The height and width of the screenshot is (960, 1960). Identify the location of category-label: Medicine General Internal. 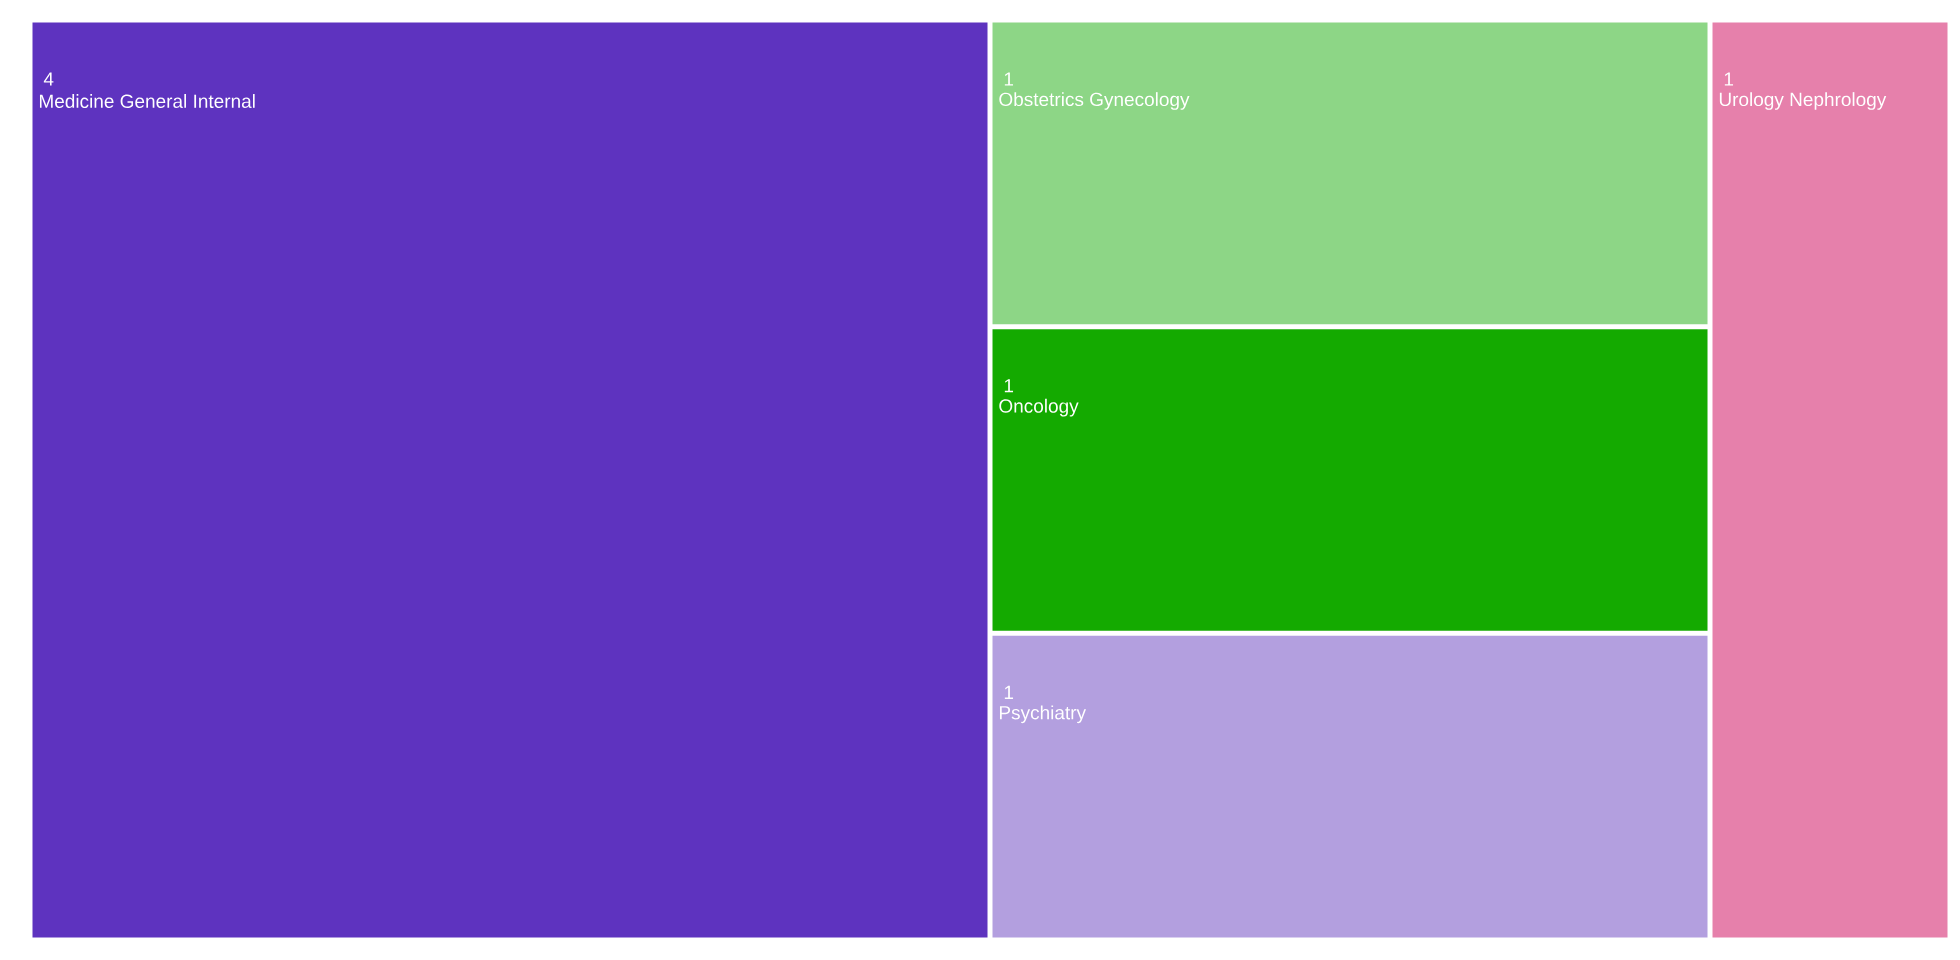
(147, 101).